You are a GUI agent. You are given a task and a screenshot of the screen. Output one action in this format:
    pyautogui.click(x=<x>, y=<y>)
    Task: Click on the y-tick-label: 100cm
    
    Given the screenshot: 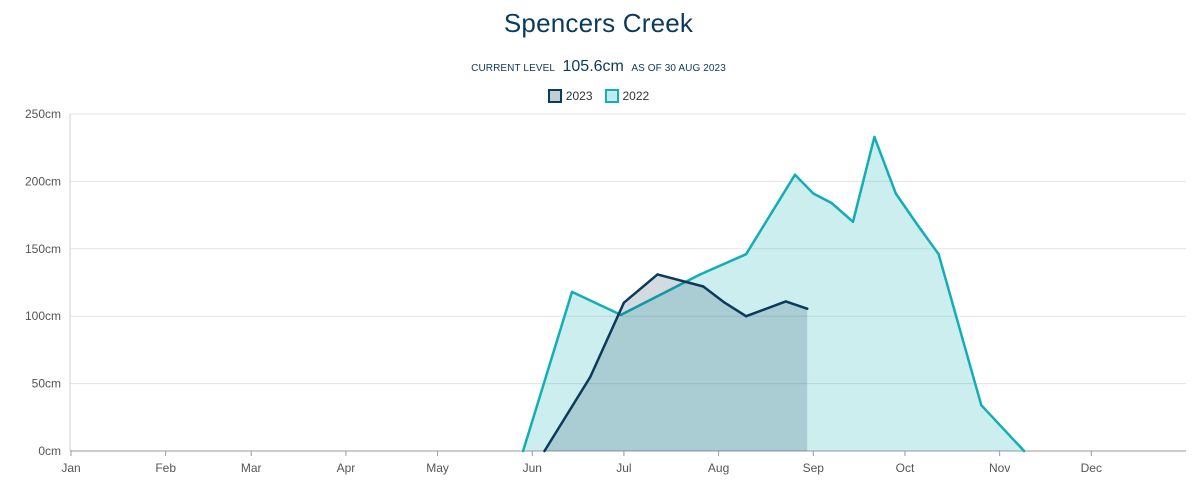 What is the action you would take?
    pyautogui.click(x=43, y=316)
    